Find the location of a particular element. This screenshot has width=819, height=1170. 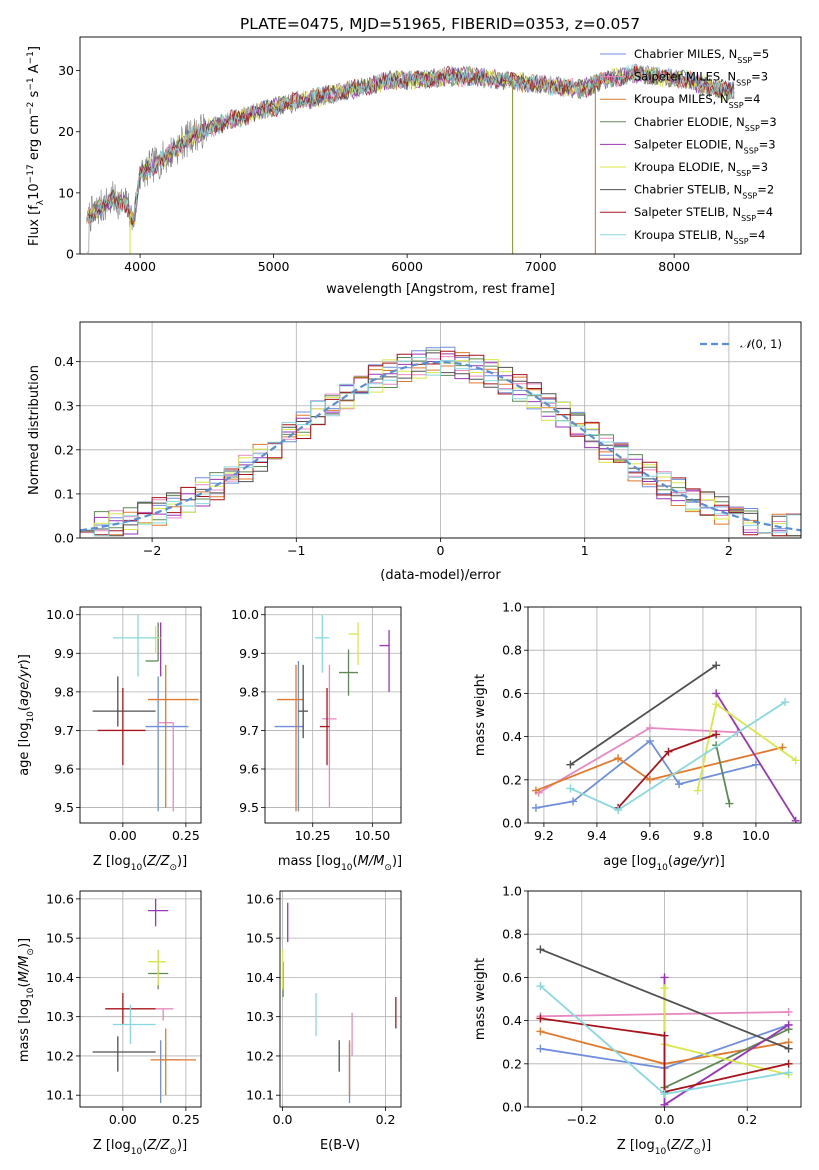

x-tick-label: −0.2 is located at coordinates (582, 1119).